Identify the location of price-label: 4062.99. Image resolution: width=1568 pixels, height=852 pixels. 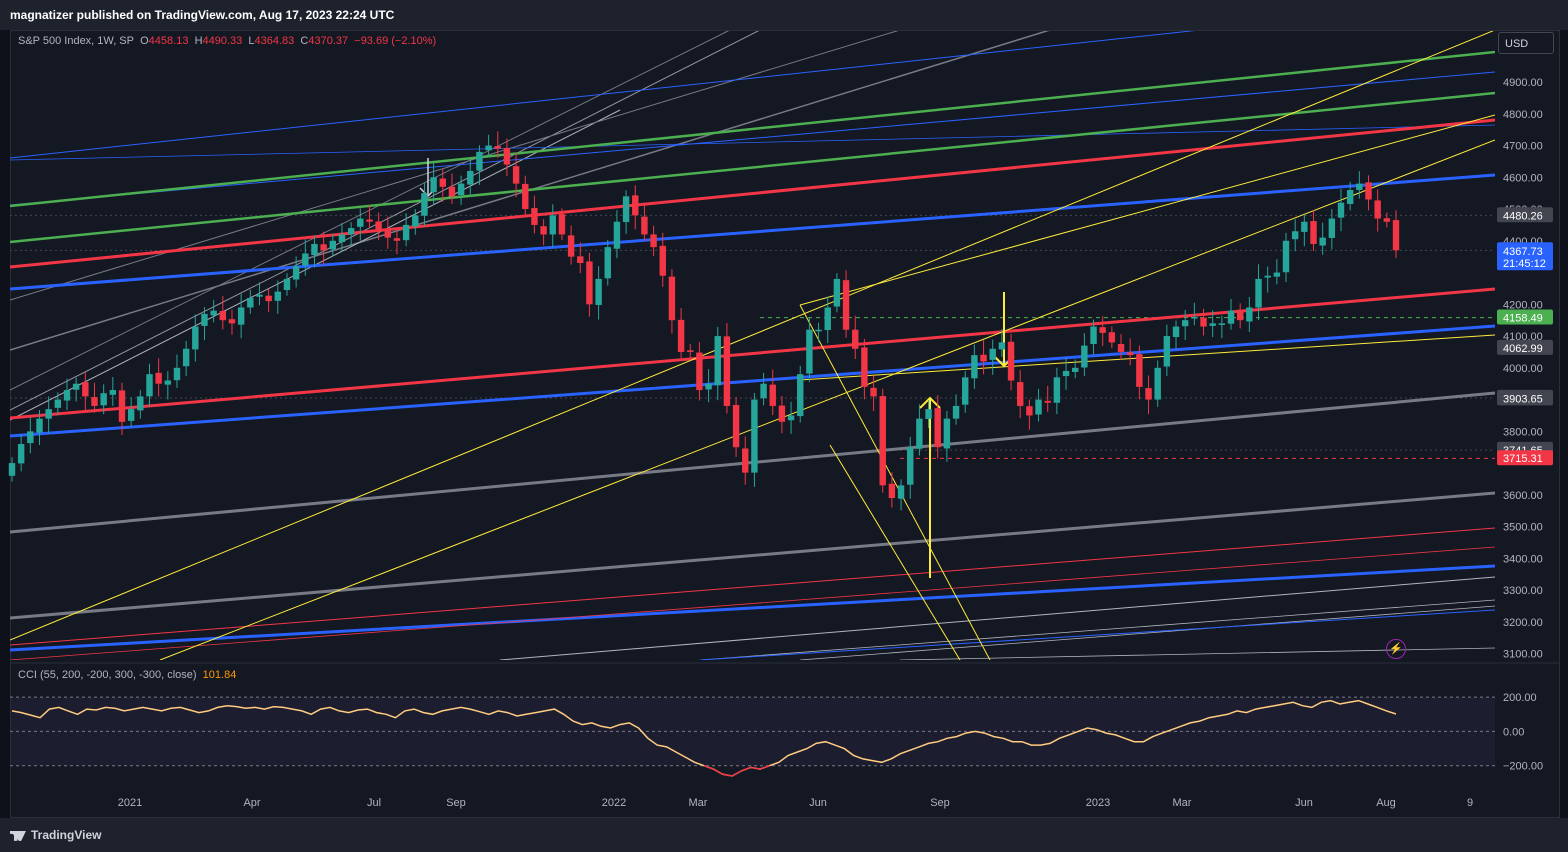
(1523, 349).